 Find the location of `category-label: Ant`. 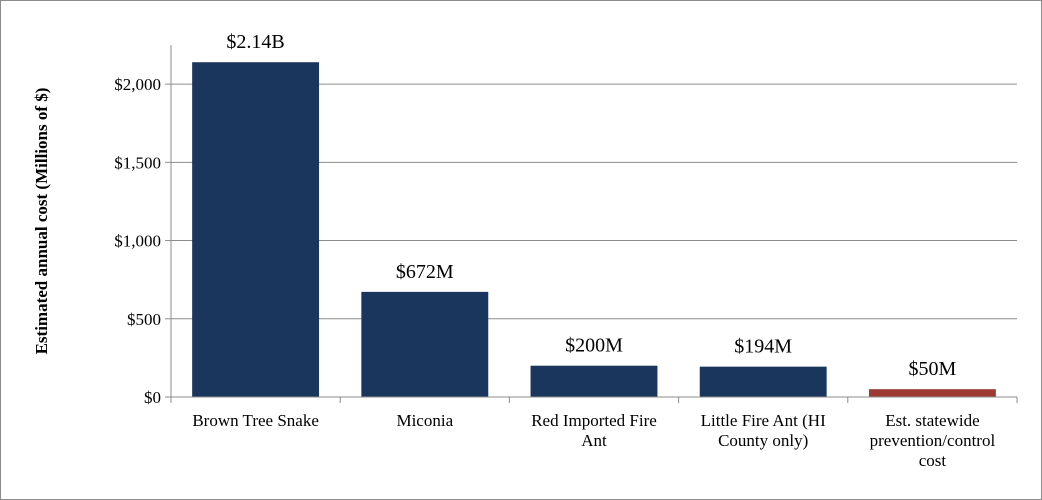

category-label: Ant is located at coordinates (594, 440).